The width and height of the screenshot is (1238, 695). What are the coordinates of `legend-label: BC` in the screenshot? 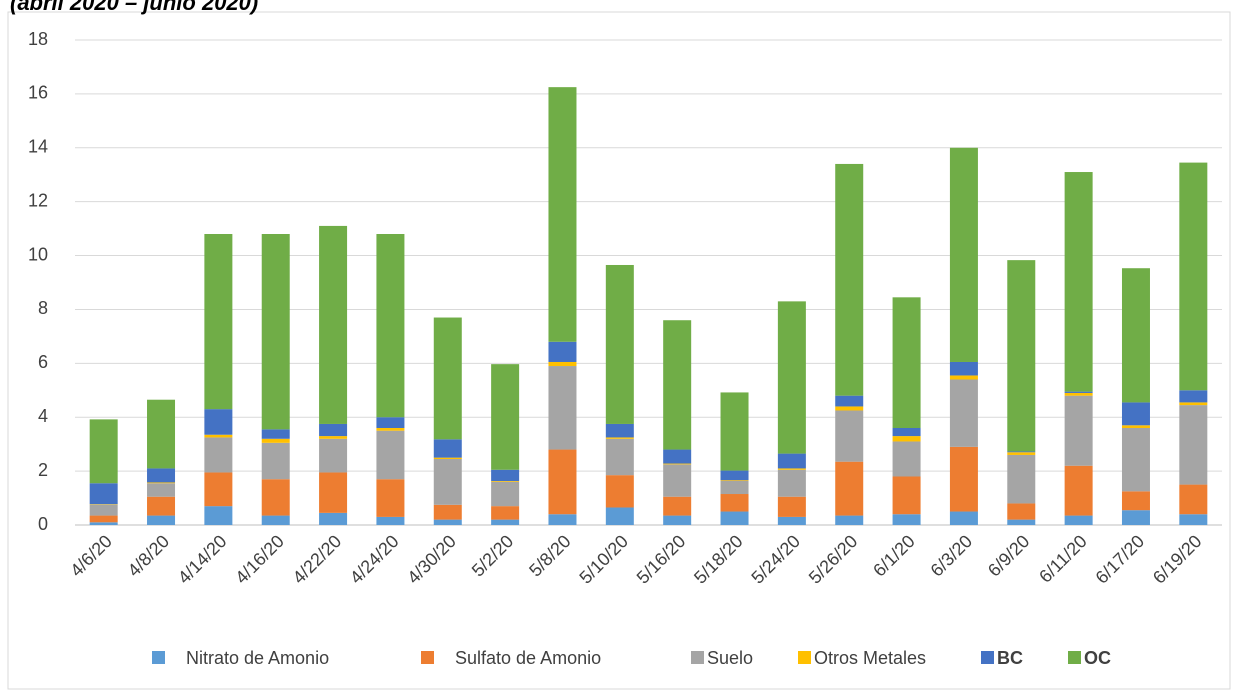 It's located at (1010, 658).